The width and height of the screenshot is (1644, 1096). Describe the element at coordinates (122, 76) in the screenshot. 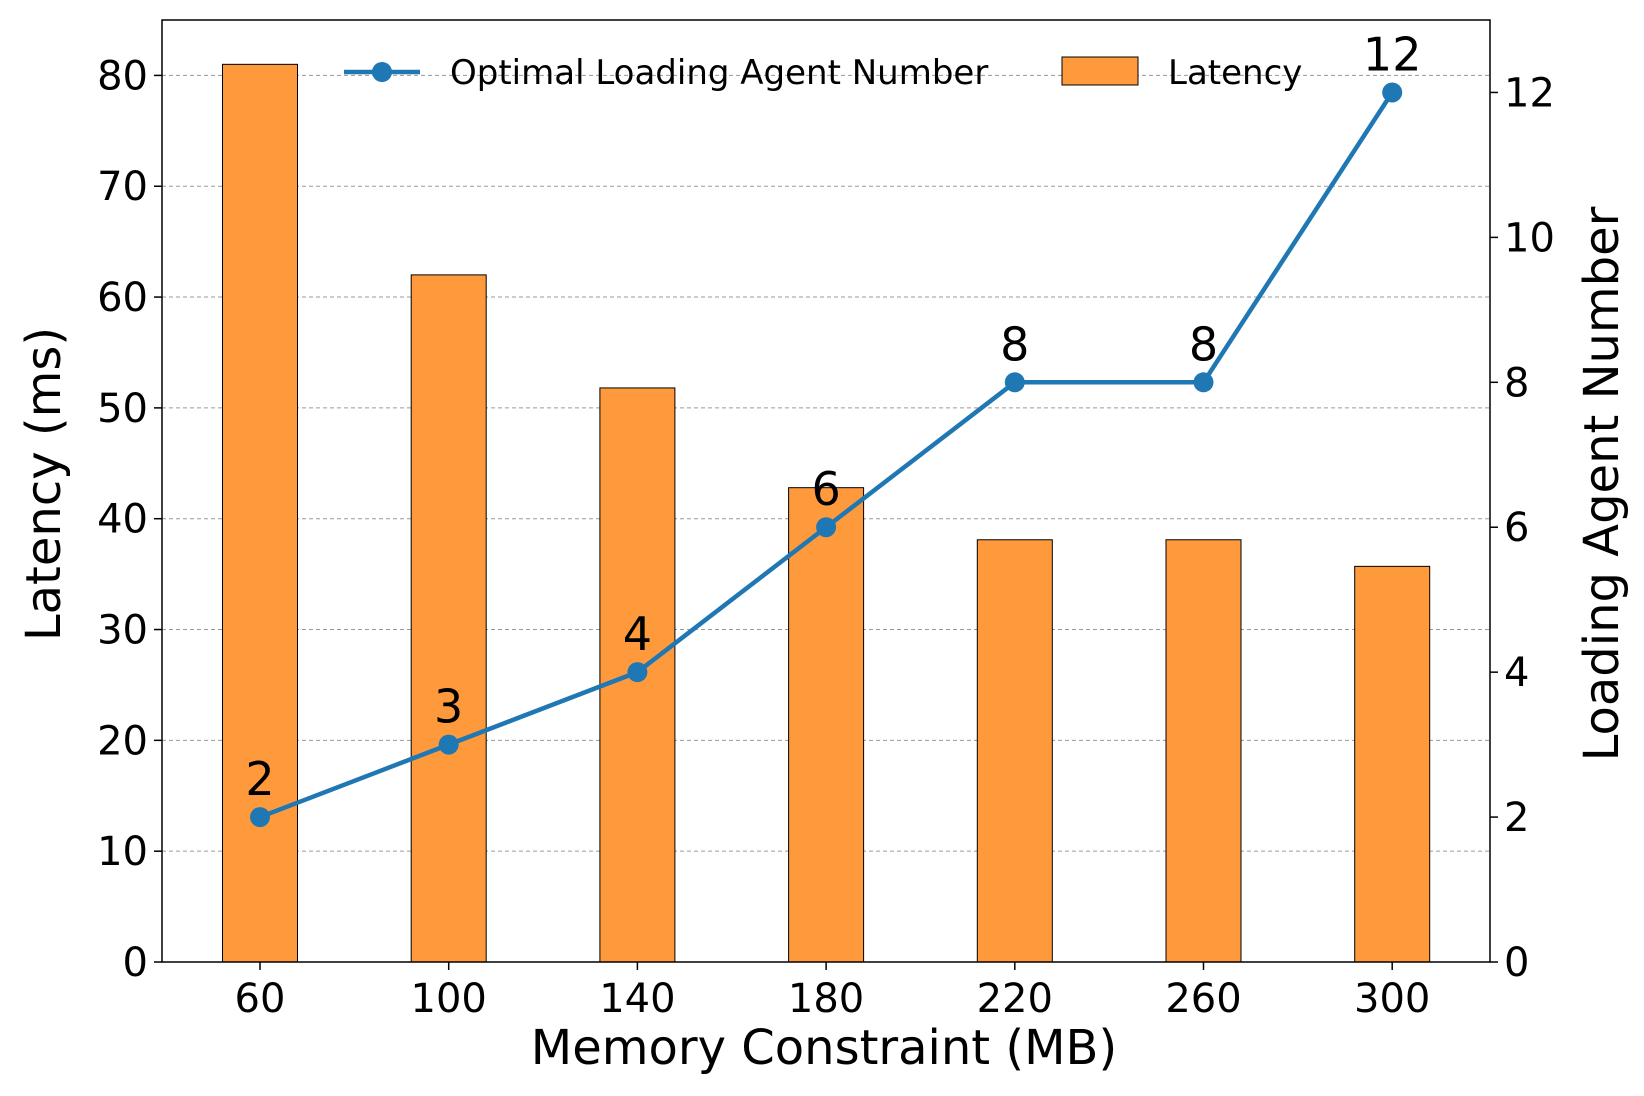

I see `y-tick-label-80: 80` at that location.